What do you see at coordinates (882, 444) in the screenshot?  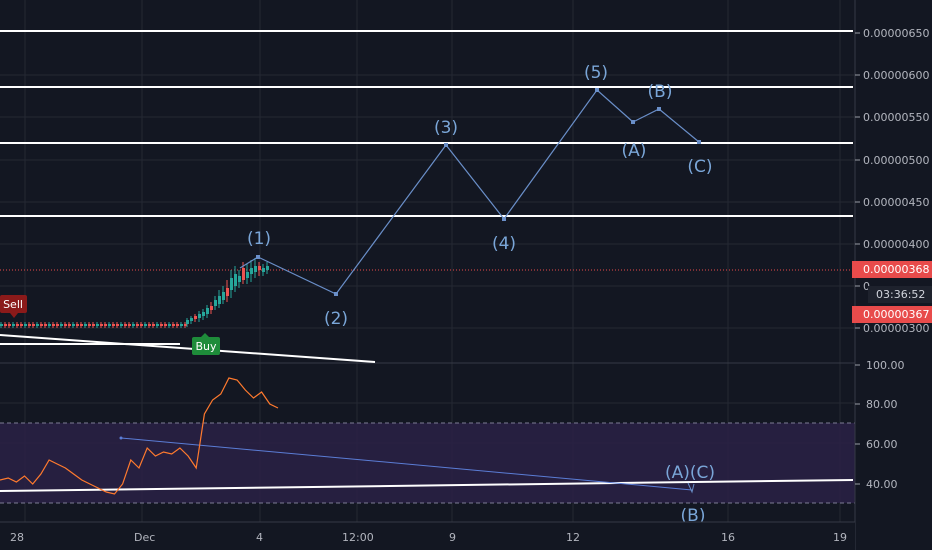 I see `rsi-label-60: 60.00` at bounding box center [882, 444].